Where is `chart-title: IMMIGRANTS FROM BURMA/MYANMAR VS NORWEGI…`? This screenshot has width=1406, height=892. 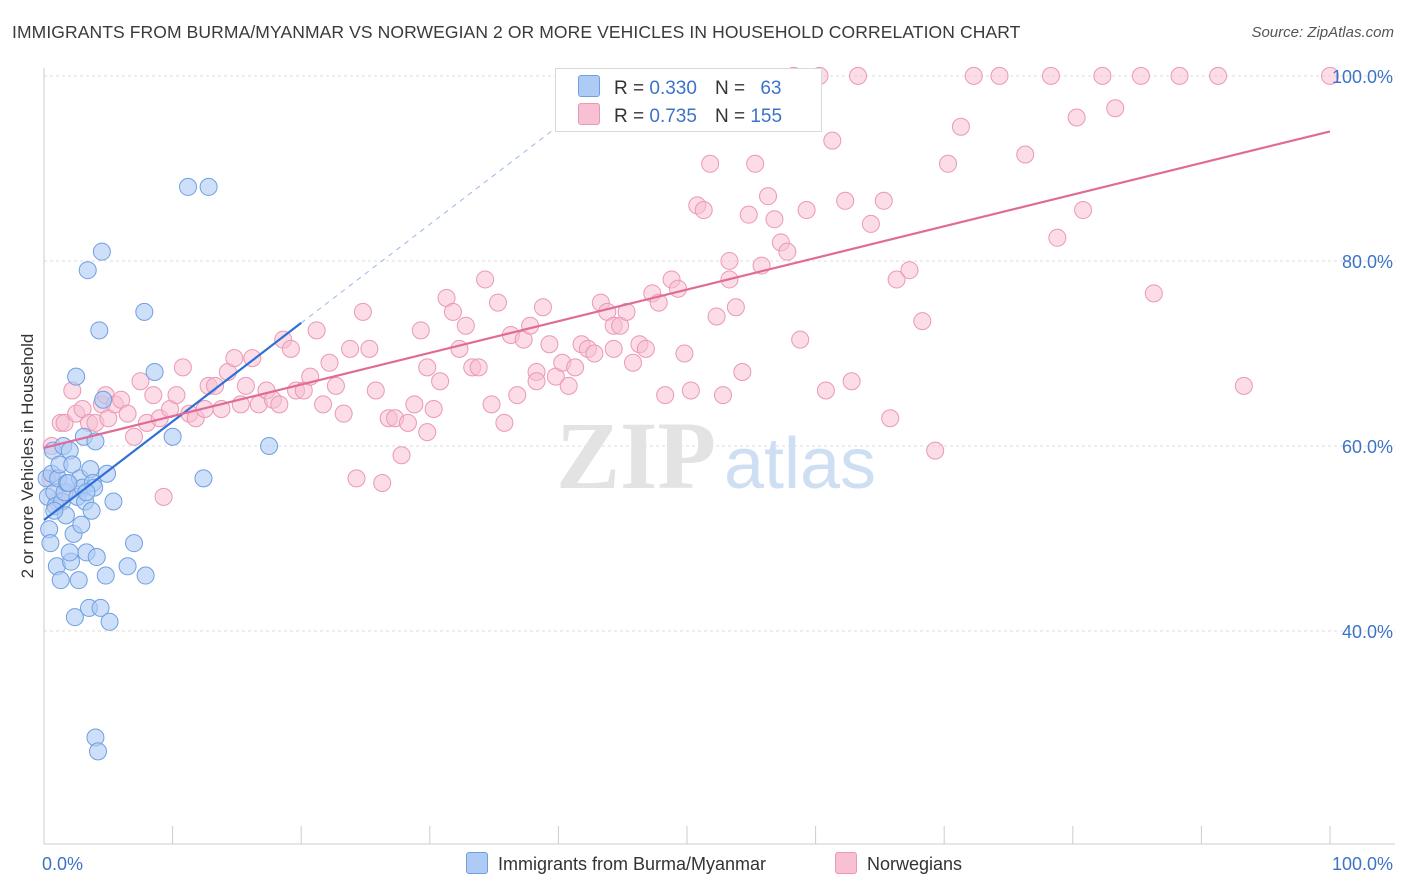
chart-title: IMMIGRANTS FROM BURMA/MYANMAR VS NORWEGI… is located at coordinates (516, 32).